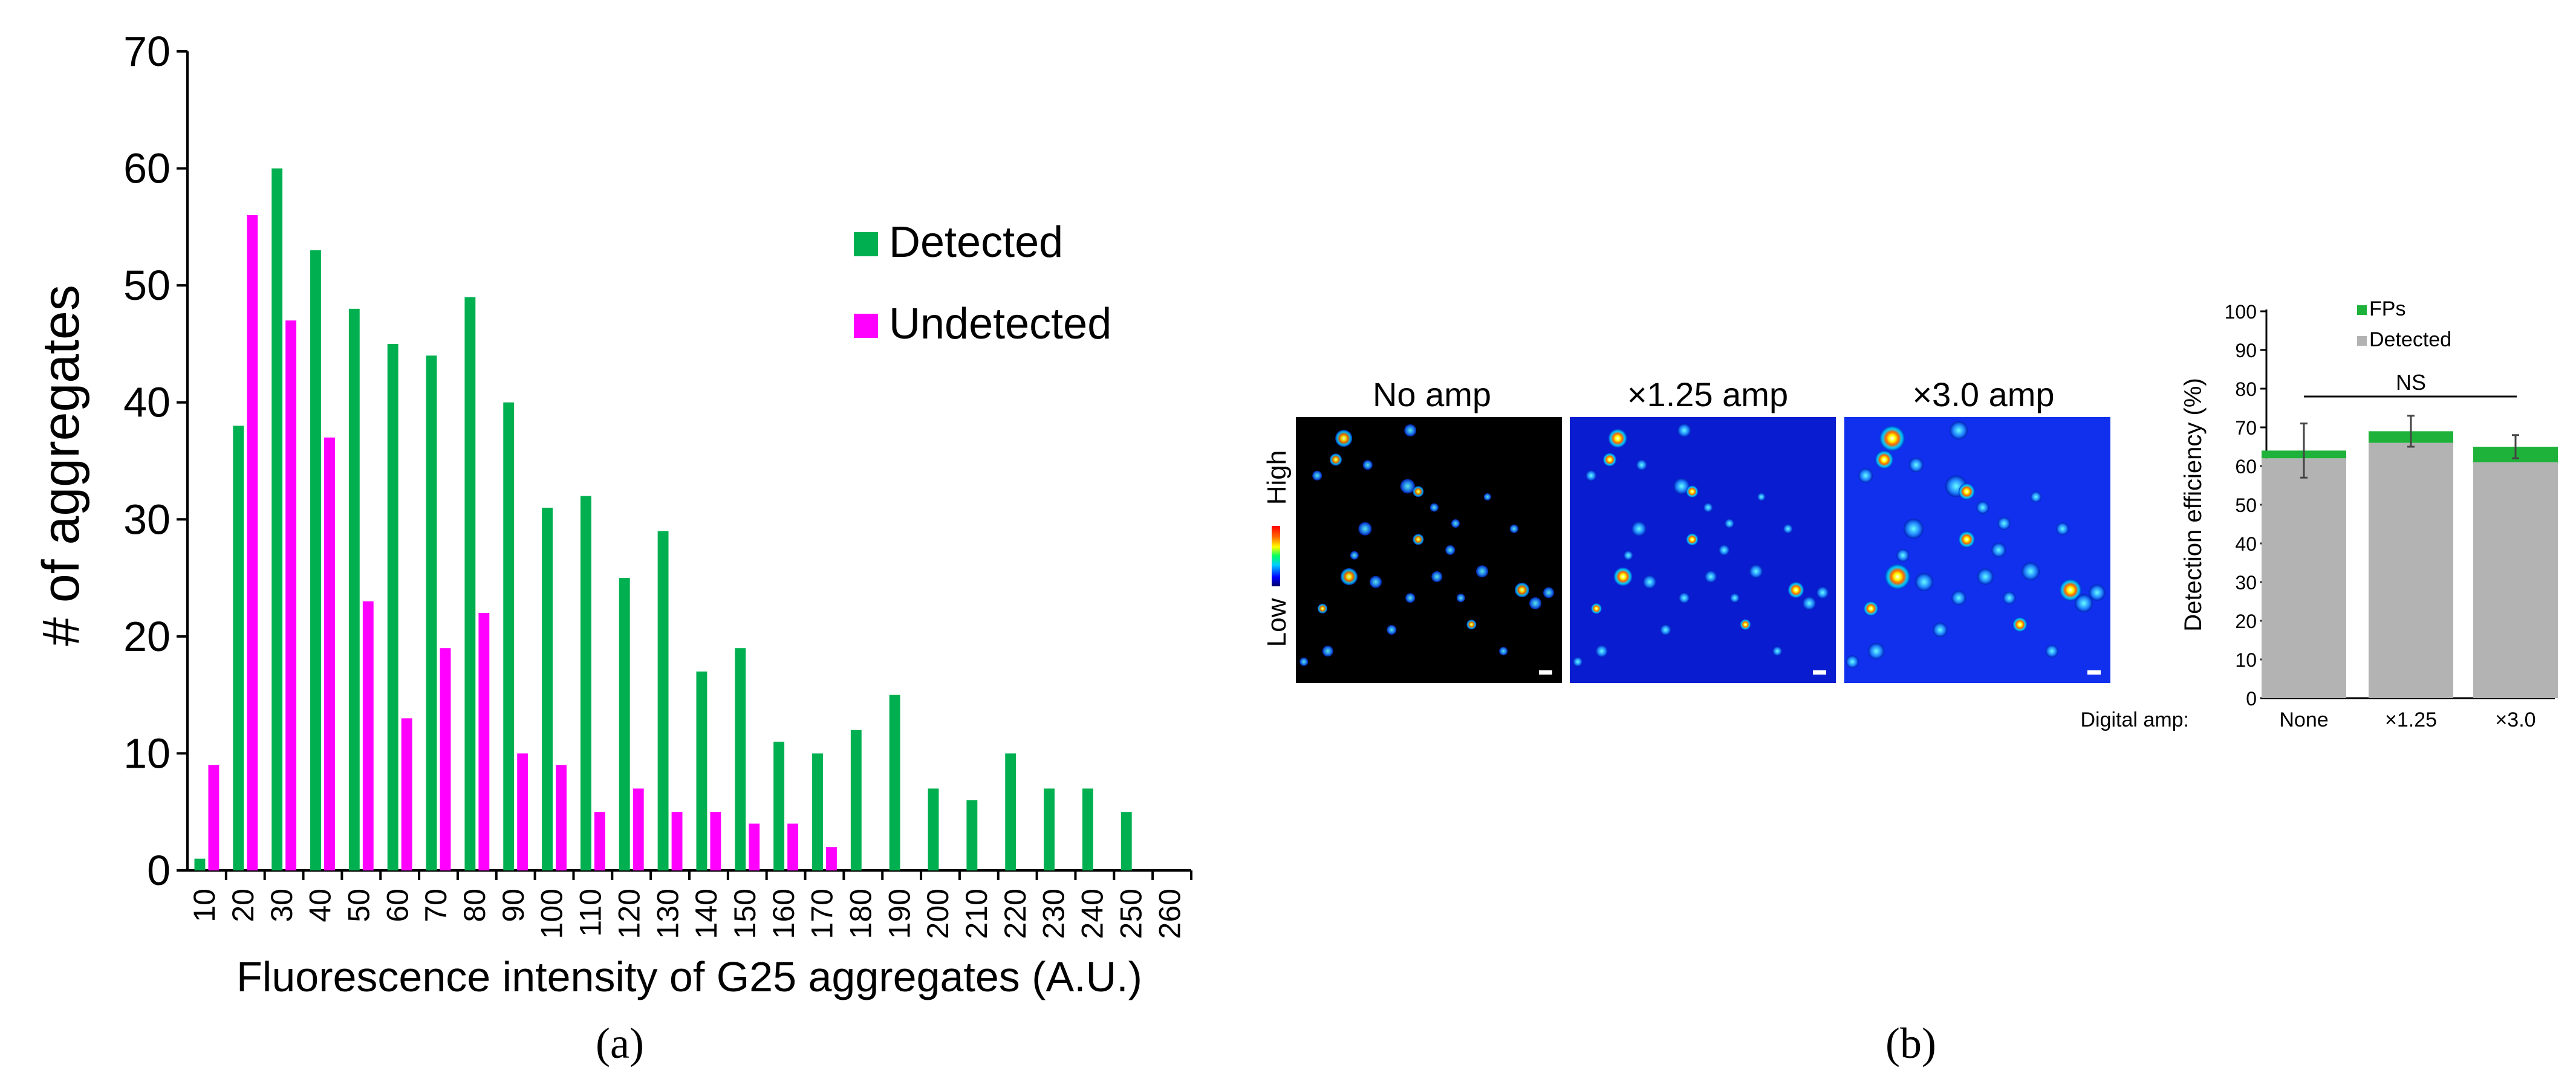 This screenshot has width=2576, height=1085. Describe the element at coordinates (2411, 382) in the screenshot. I see `ns-annotation: NS` at that location.